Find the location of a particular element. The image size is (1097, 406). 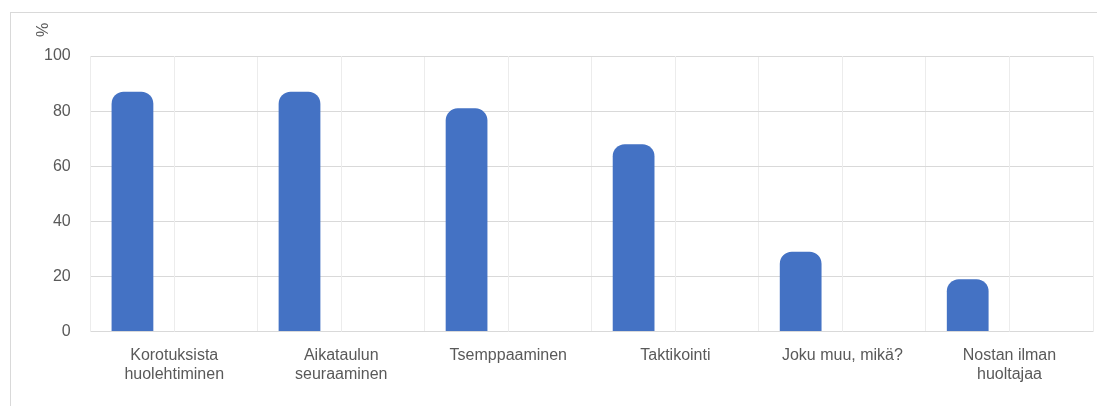

x-tick-label: Taktikointi is located at coordinates (675, 354).